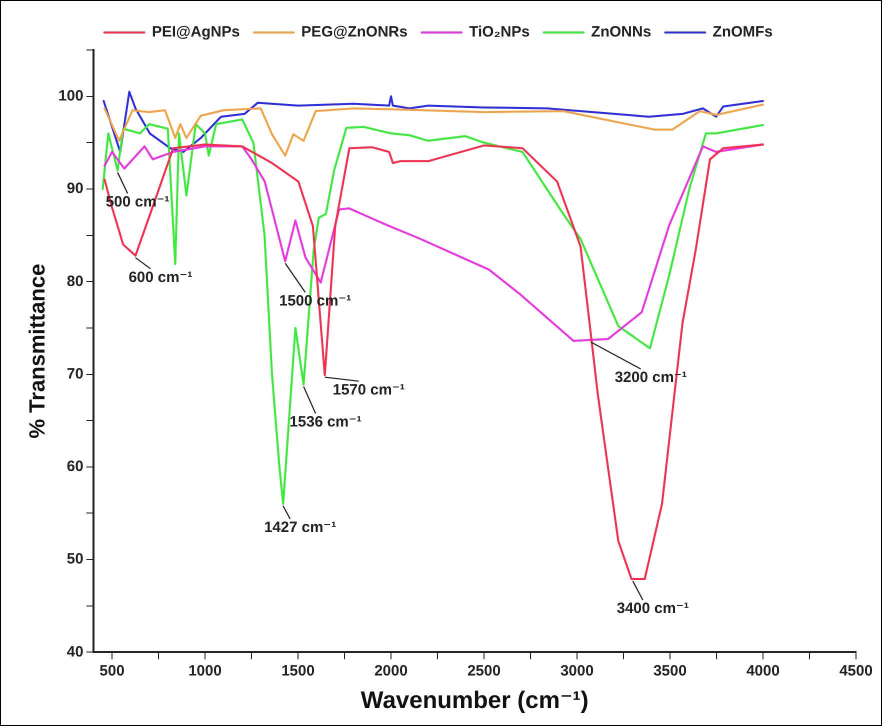  I want to click on x-tick-label: 4500, so click(856, 671).